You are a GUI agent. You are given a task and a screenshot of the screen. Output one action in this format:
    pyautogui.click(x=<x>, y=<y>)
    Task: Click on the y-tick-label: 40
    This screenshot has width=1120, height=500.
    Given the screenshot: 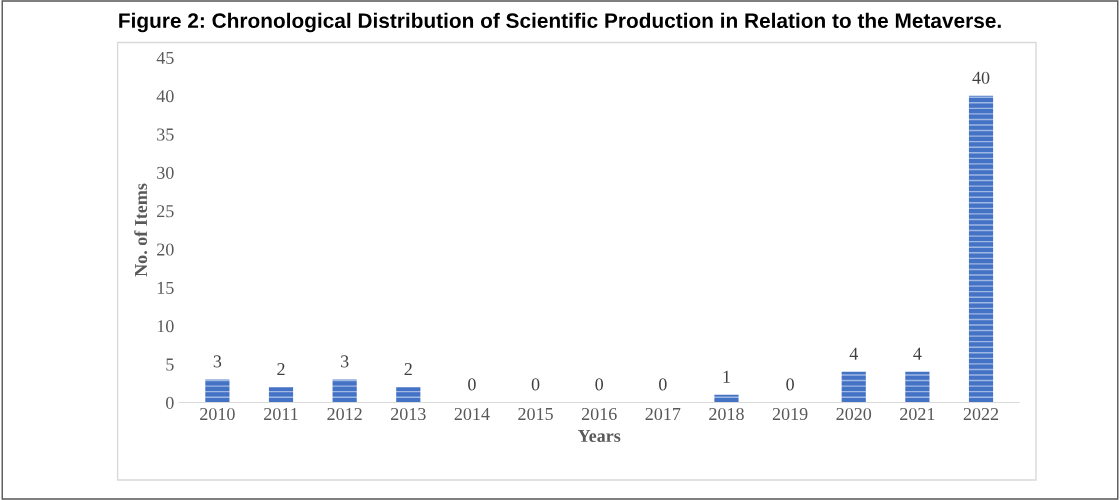 What is the action you would take?
    pyautogui.click(x=165, y=96)
    